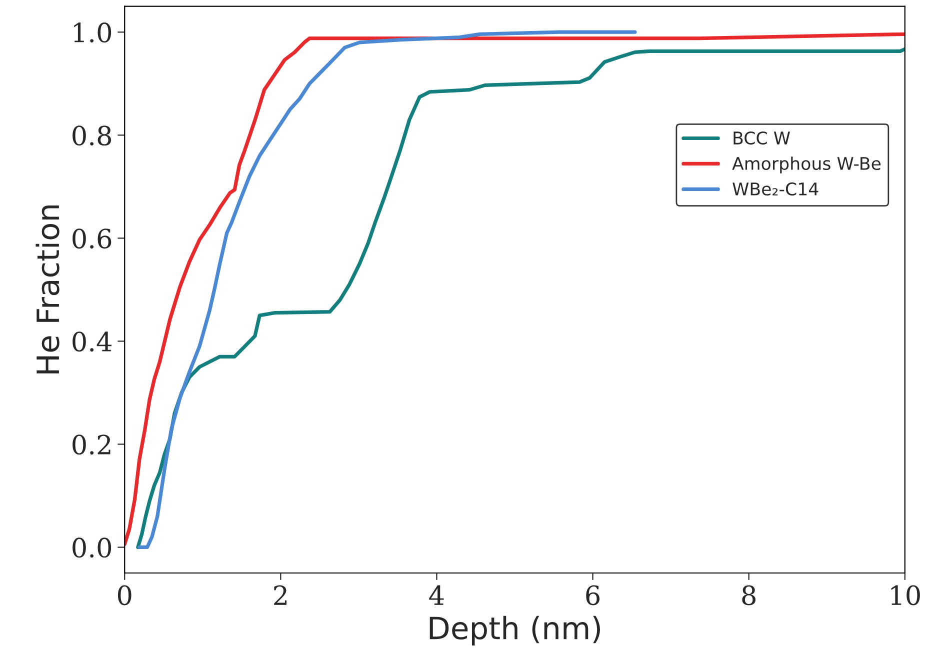 The height and width of the screenshot is (669, 930). I want to click on x-tick-label: 6, so click(593, 595).